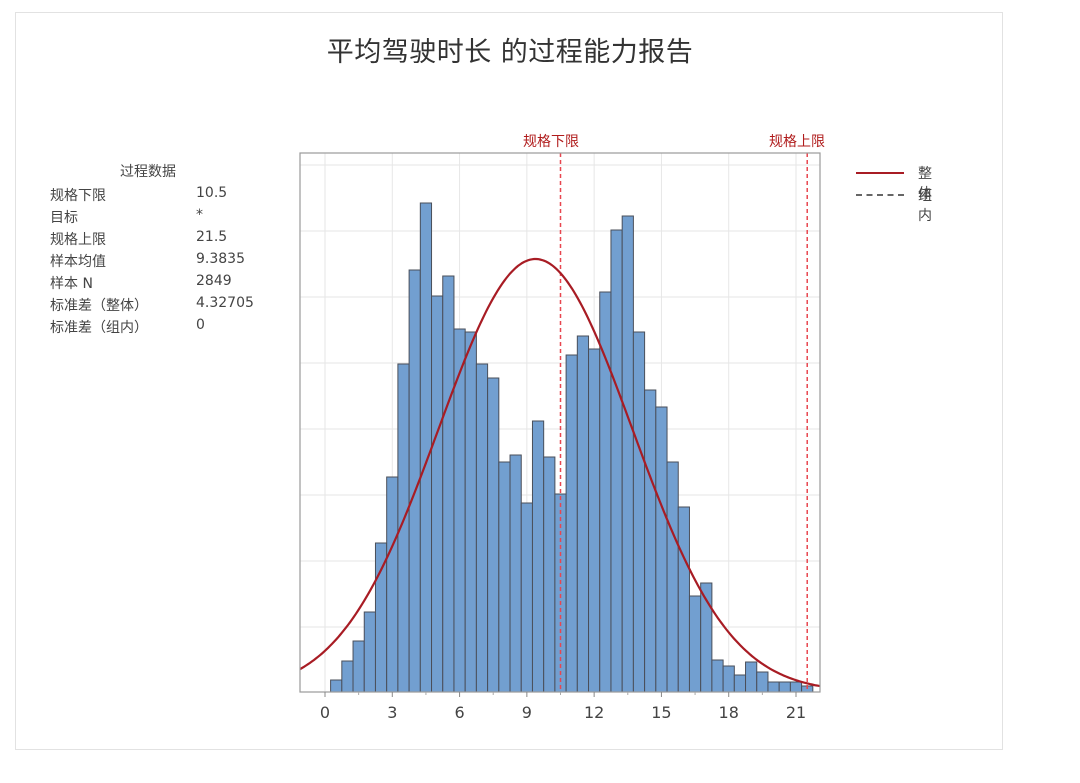 This screenshot has width=1080, height=783. I want to click on x-tick-label: 3, so click(392, 712).